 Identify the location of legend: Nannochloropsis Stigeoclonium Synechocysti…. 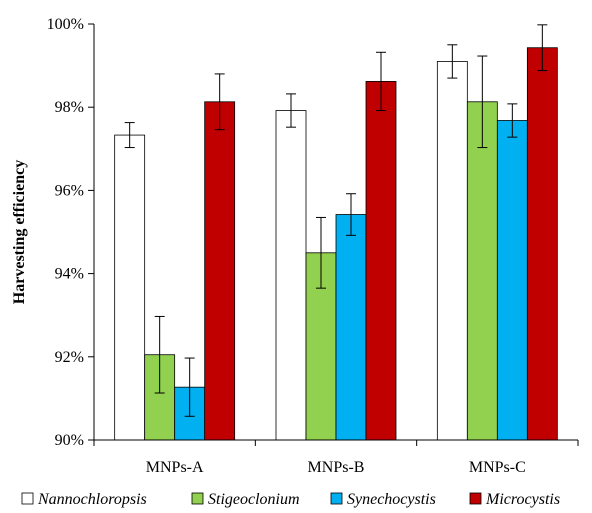
(290, 499).